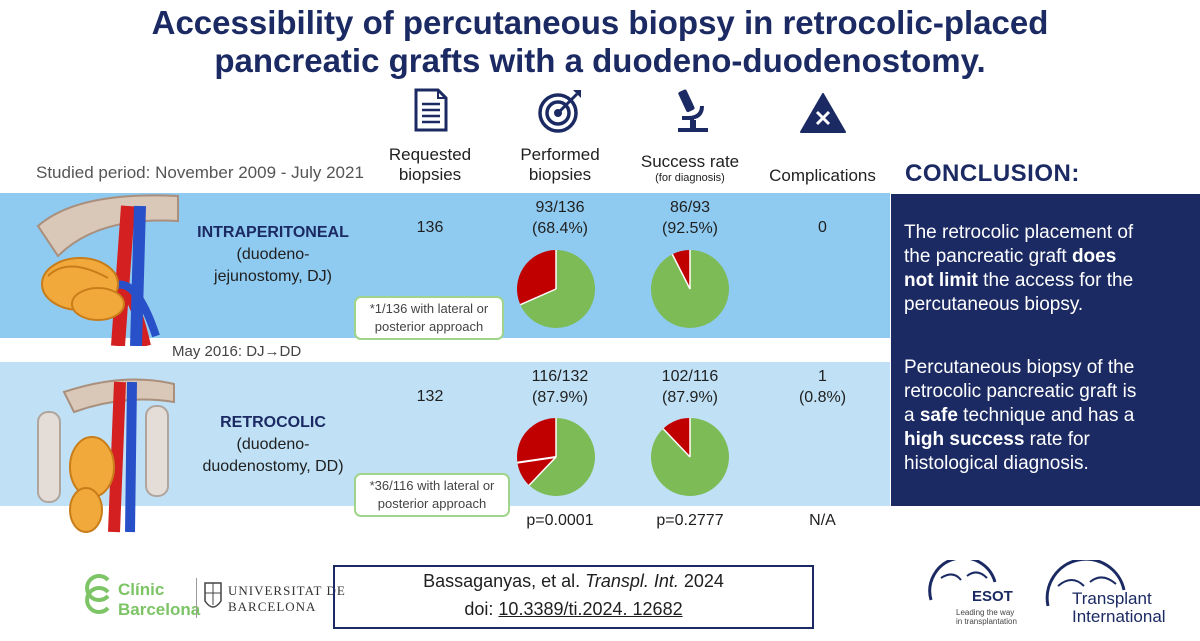 The image size is (1200, 641). I want to click on column-performed-line1: Performed, so click(560, 154).